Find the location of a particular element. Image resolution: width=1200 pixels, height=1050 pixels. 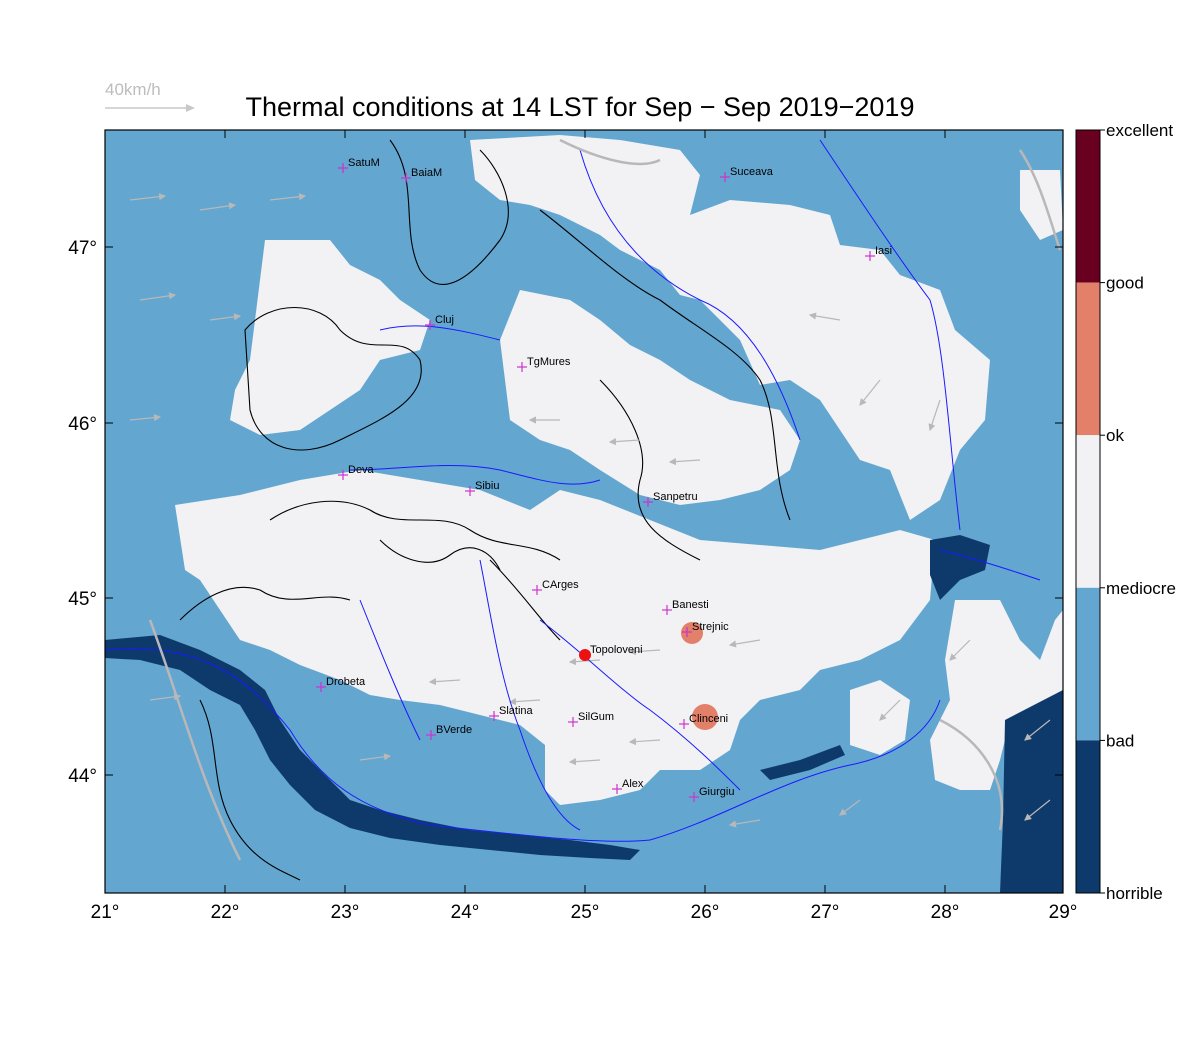

city-cluj: Cluj is located at coordinates (439, 322).